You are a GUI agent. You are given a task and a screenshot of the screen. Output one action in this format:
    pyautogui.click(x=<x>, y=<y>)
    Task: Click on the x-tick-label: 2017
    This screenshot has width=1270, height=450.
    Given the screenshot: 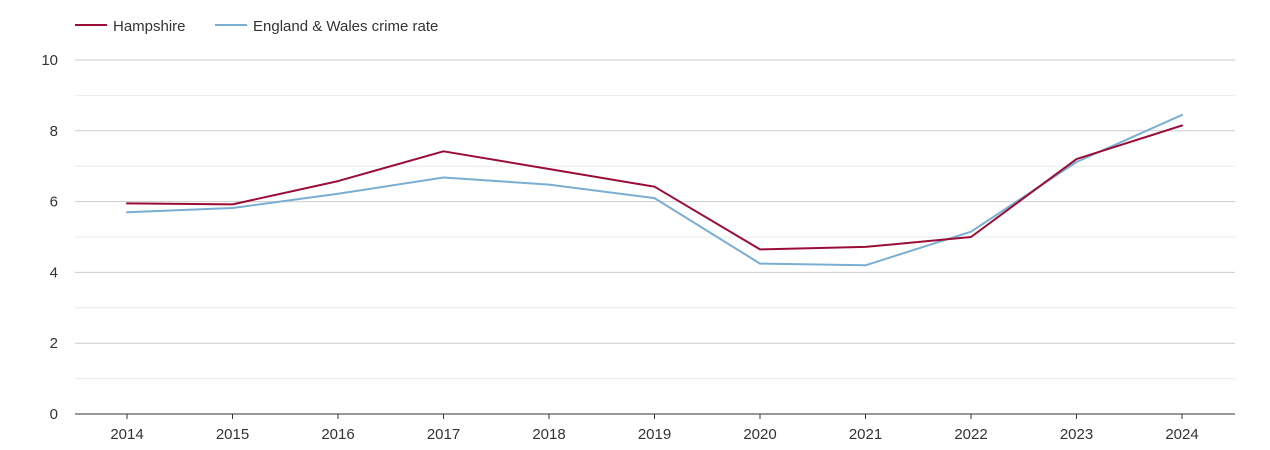 What is the action you would take?
    pyautogui.click(x=443, y=434)
    